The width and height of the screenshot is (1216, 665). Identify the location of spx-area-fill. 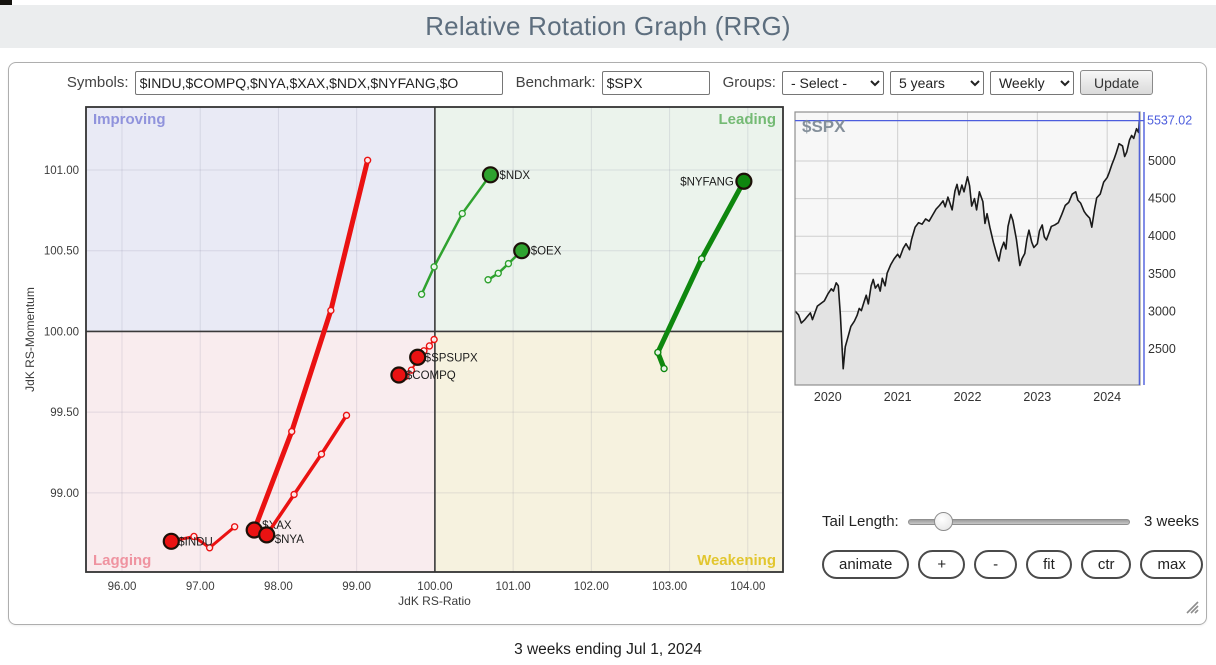
(967, 252).